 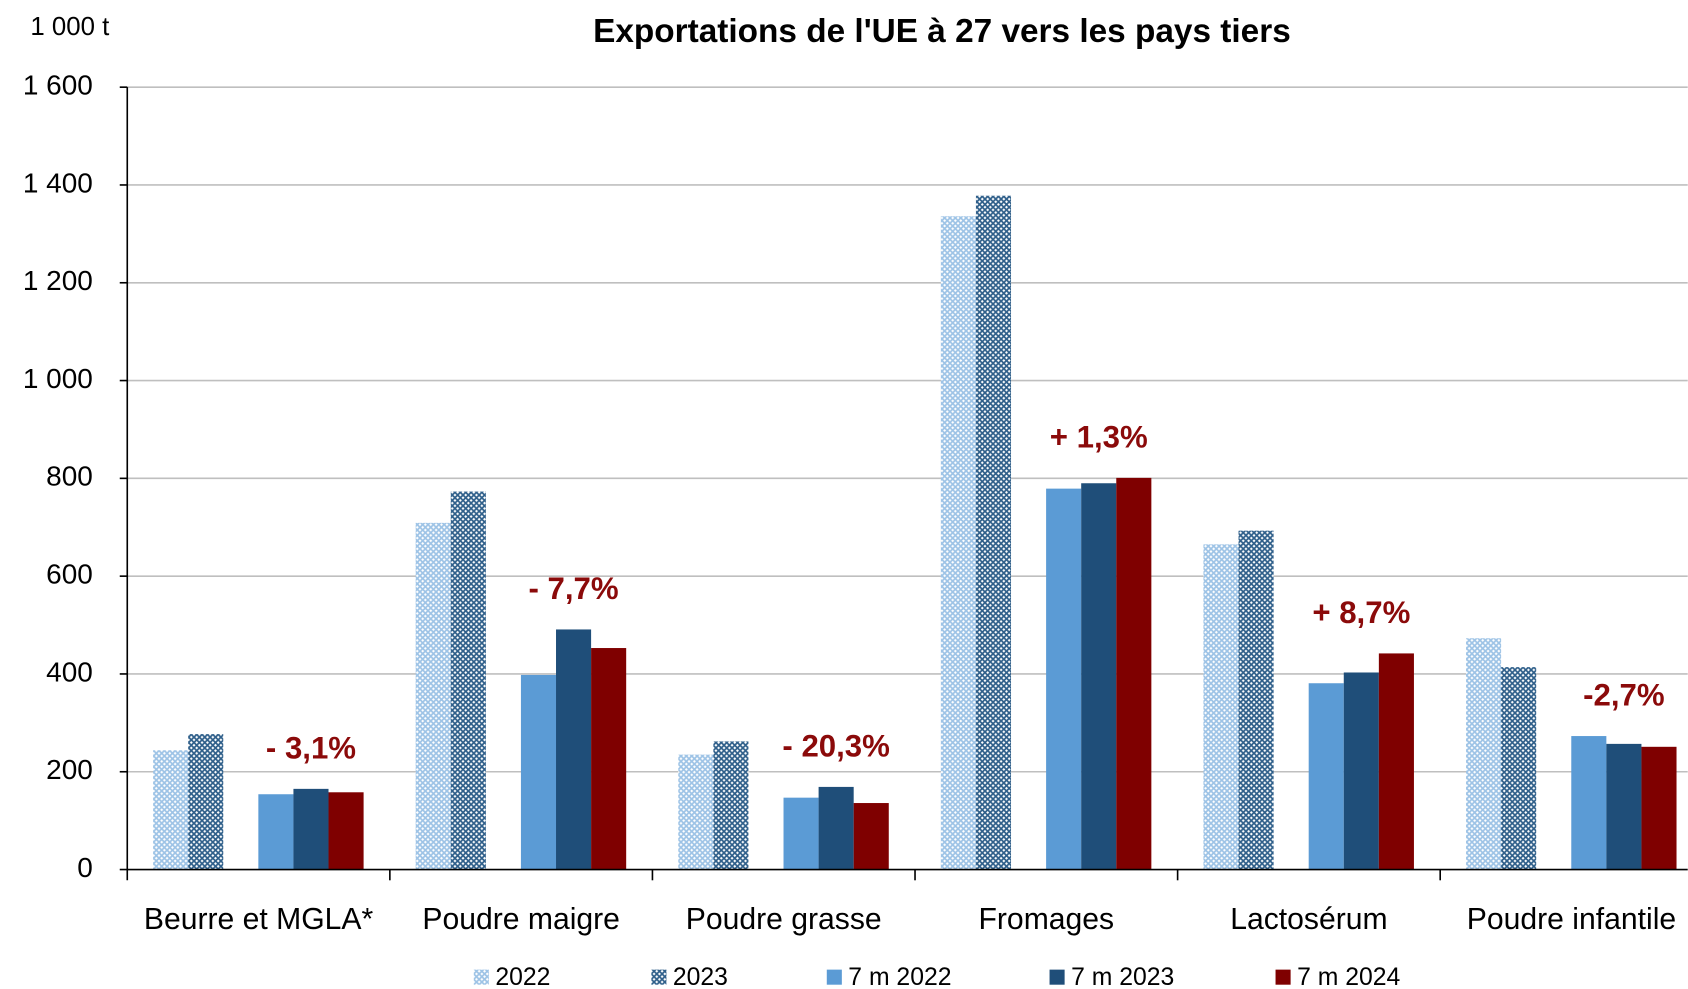 I want to click on annotation: + 1,3%, so click(x=1099, y=436).